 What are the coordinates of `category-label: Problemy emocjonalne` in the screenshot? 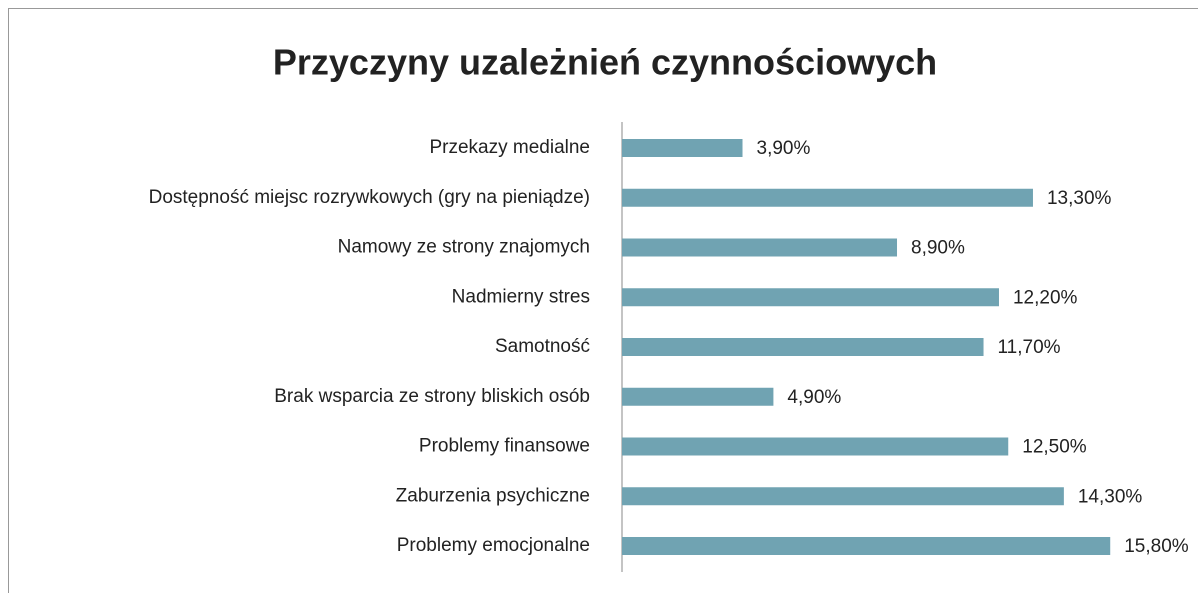 It's located at (493, 545).